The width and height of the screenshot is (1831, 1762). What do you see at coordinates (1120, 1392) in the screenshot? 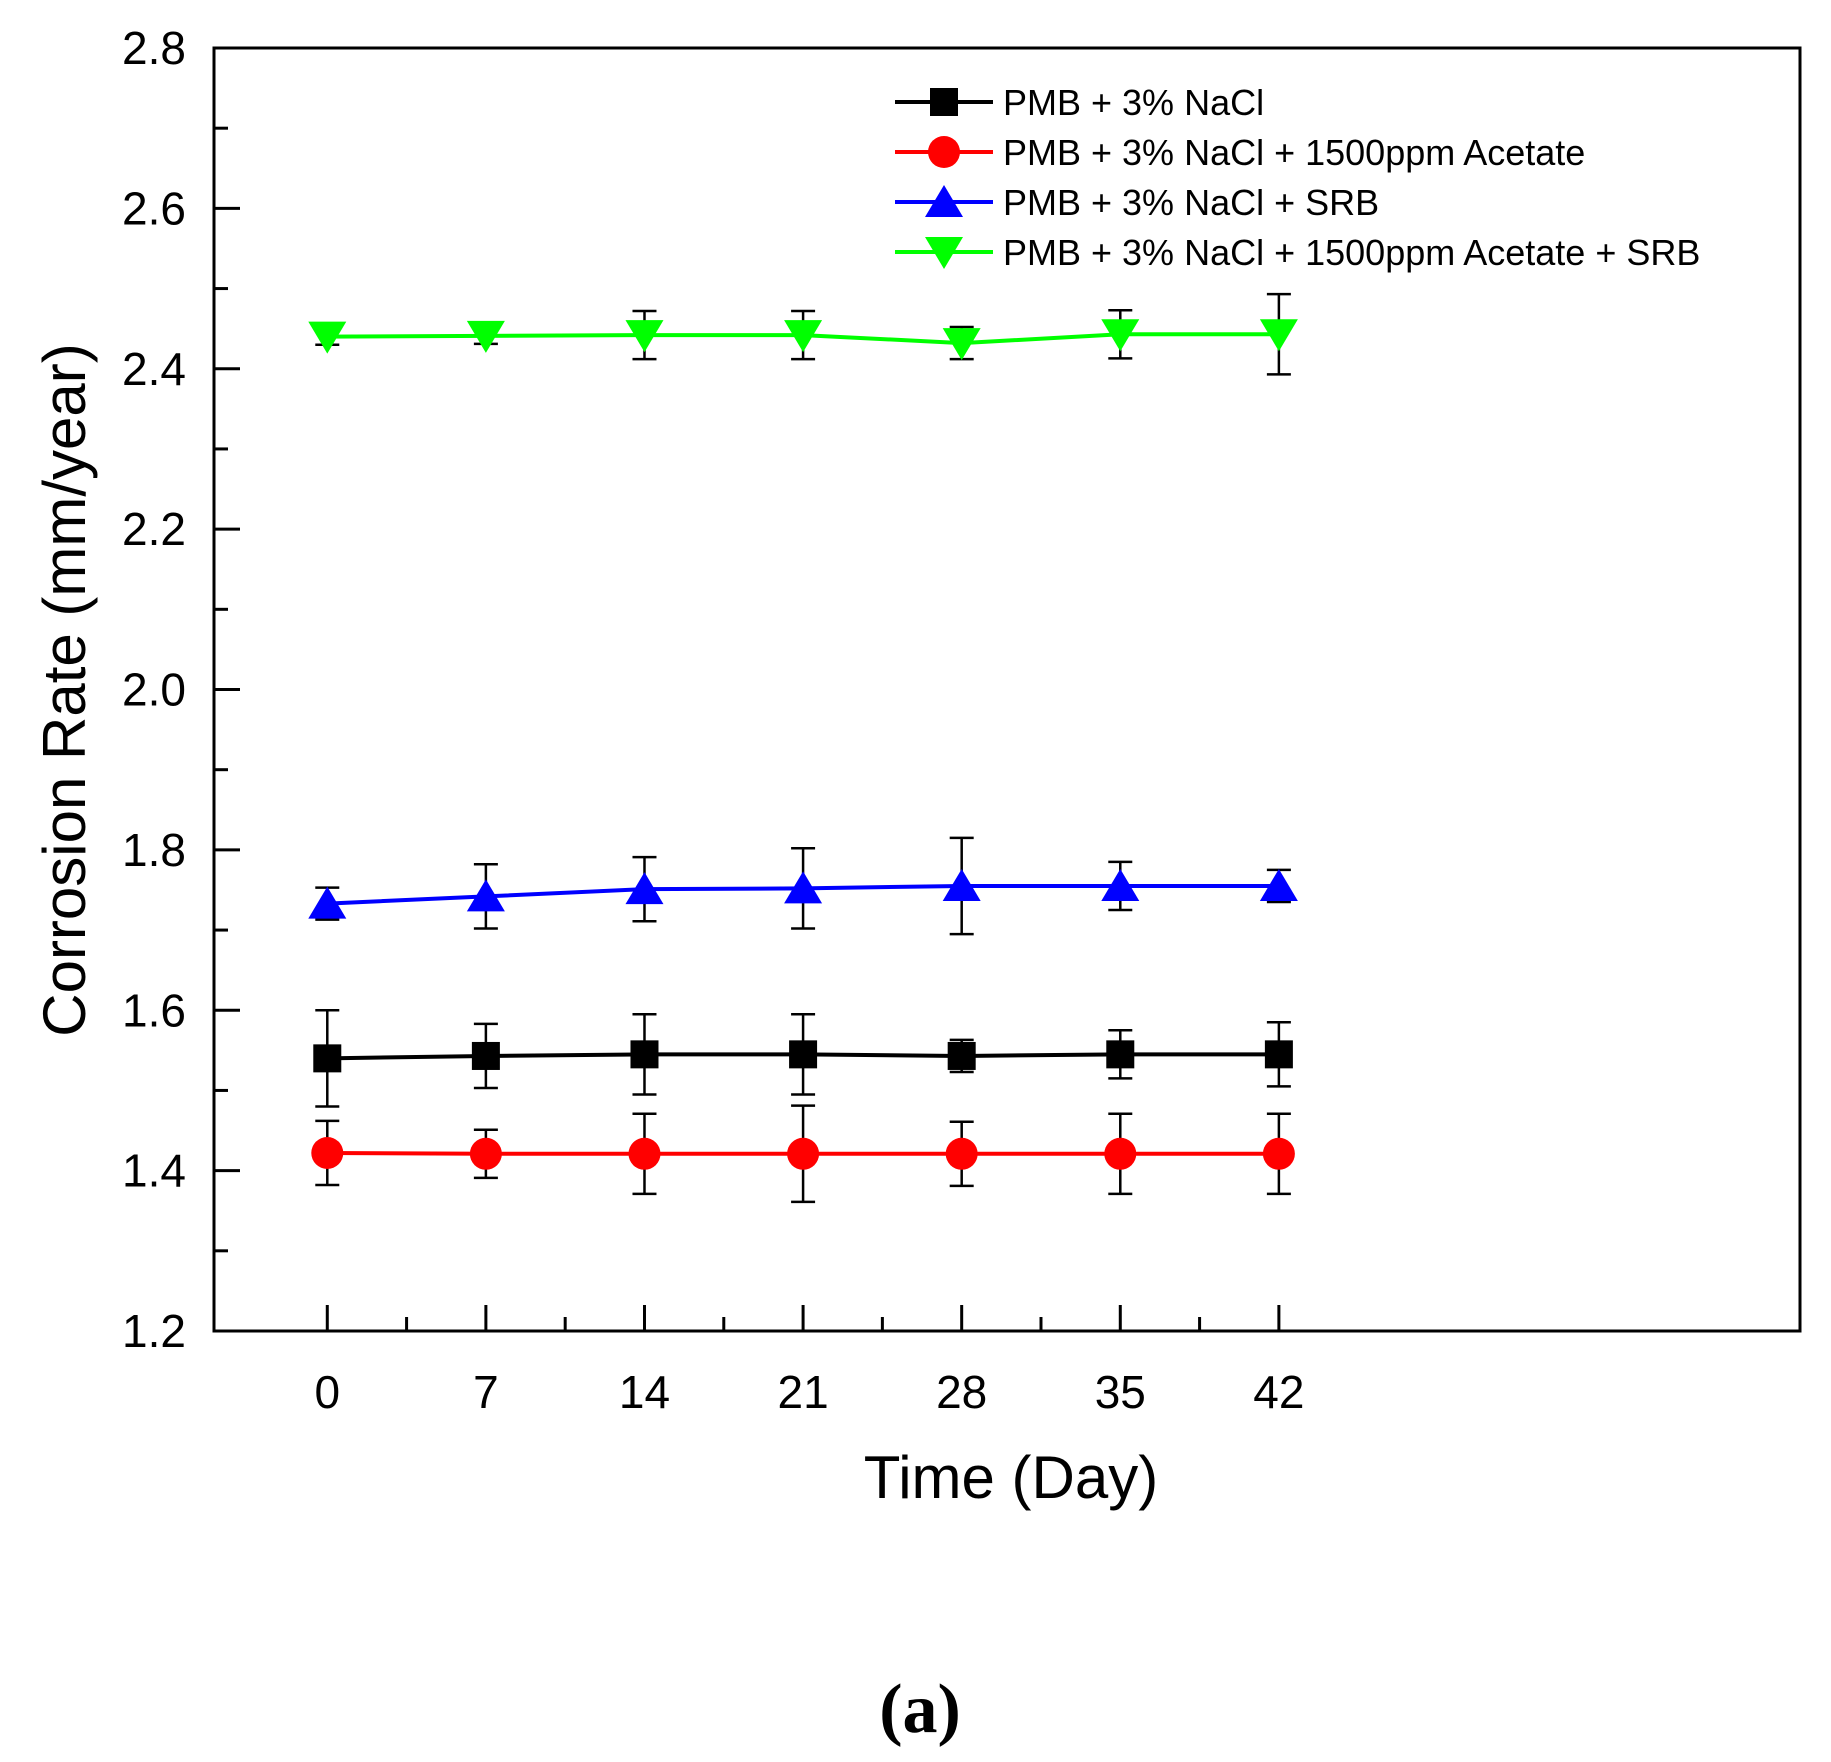
I see `x-tick-label: 35` at bounding box center [1120, 1392].